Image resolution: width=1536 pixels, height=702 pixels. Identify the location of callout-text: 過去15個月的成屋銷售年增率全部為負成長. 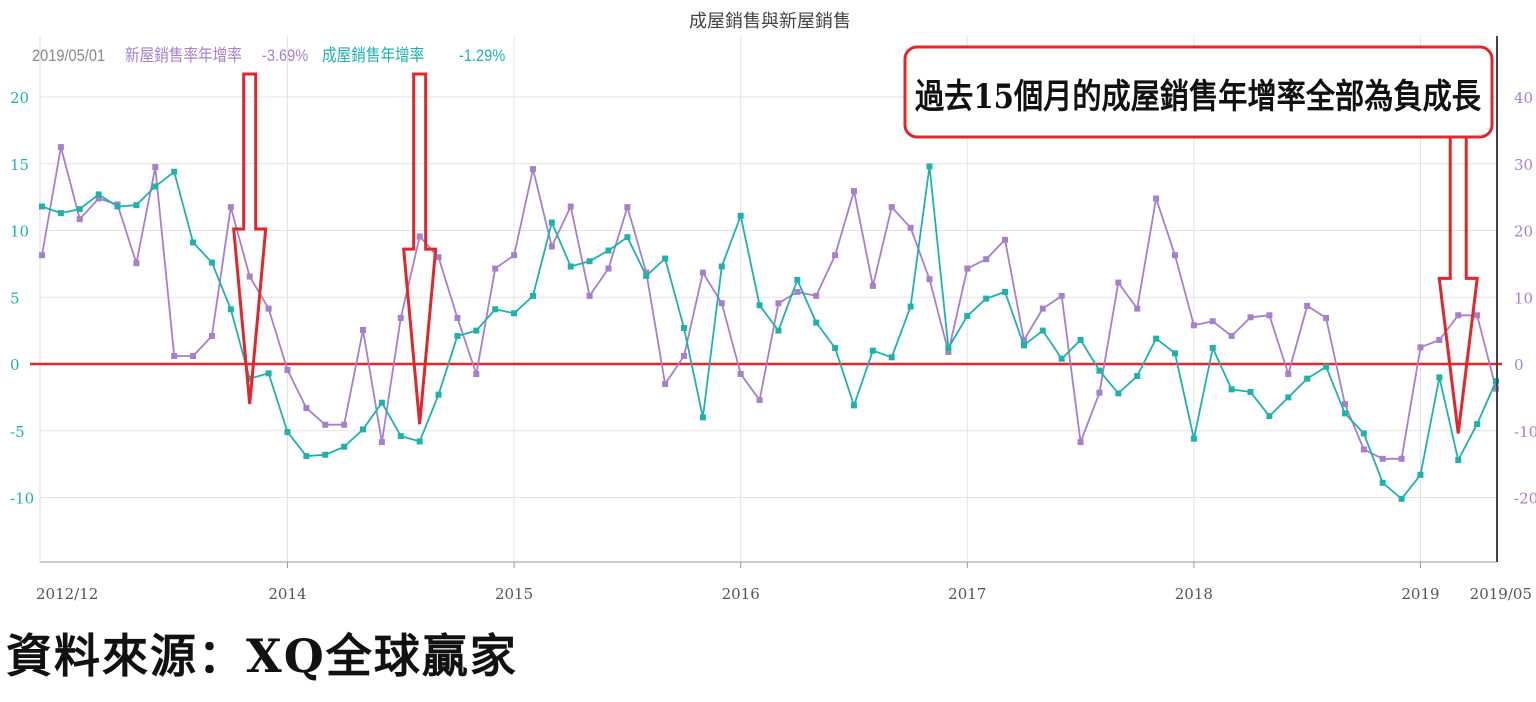
(1198, 97).